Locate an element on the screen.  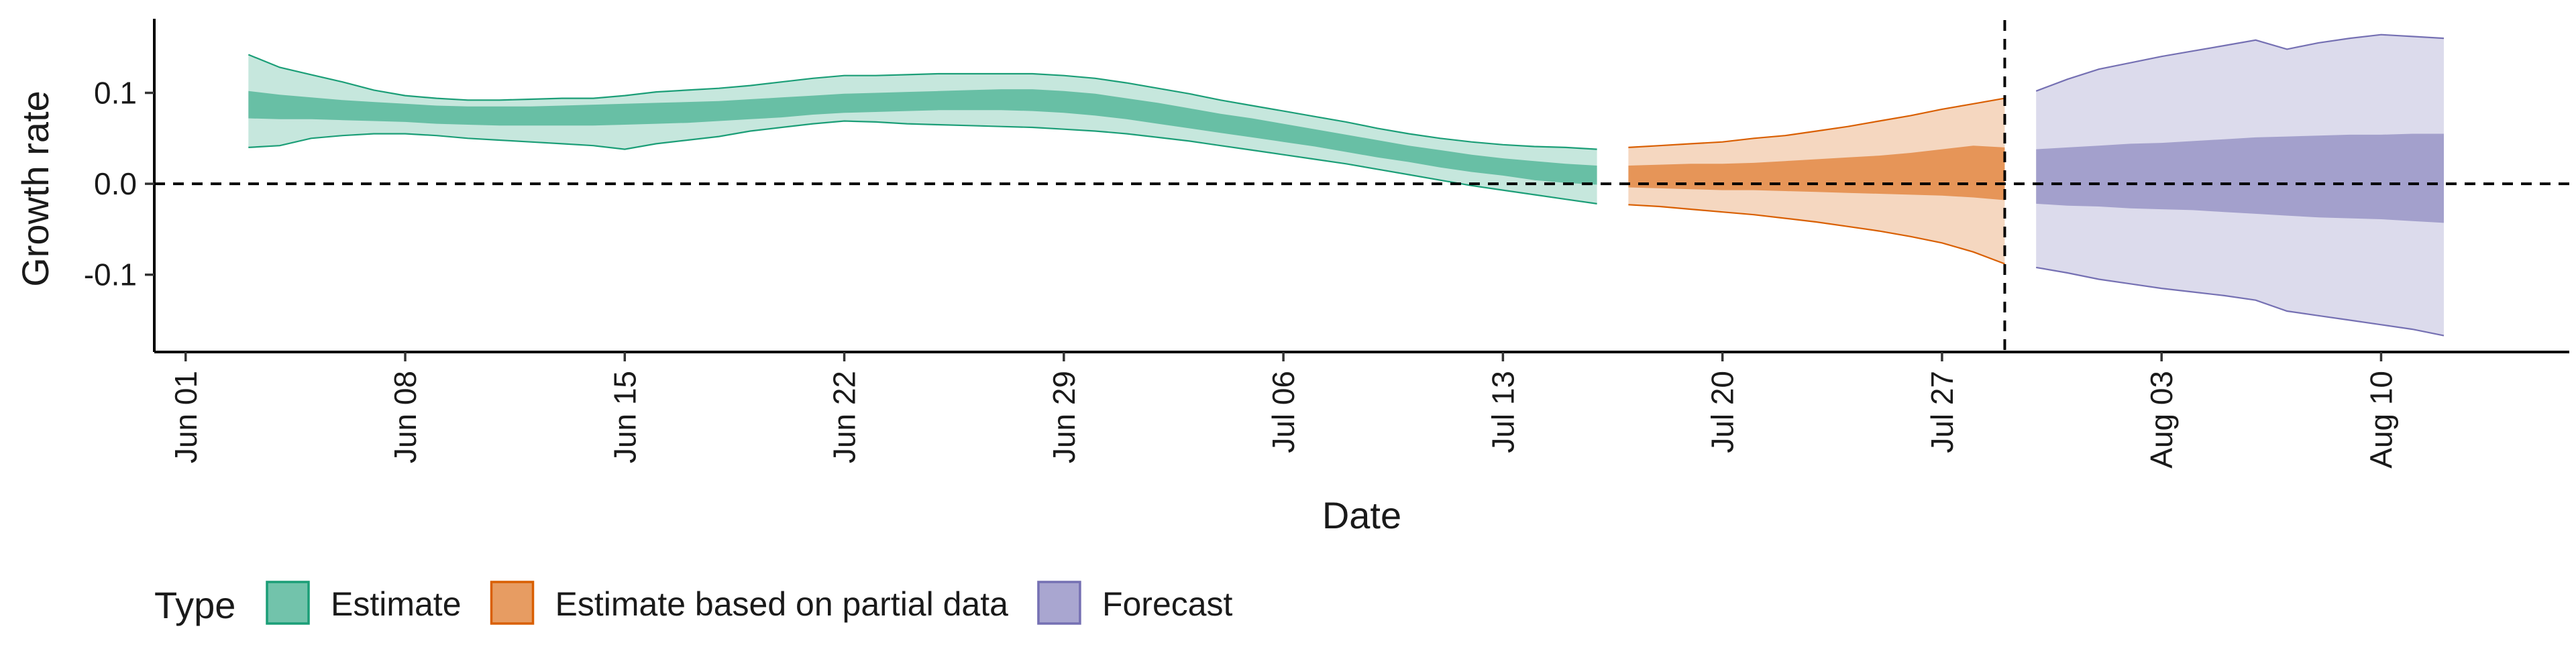
x-tick-label: Jun 15 is located at coordinates (624, 417).